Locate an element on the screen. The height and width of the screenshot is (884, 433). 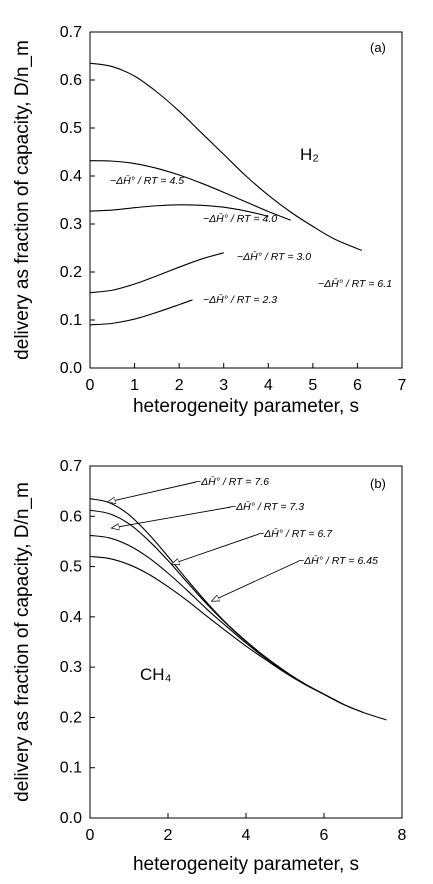
y-axis-ticks-b: 0.0 0.1 0.2 0.3 0.4 0.5 0.6 0.7 is located at coordinates (77, 642).